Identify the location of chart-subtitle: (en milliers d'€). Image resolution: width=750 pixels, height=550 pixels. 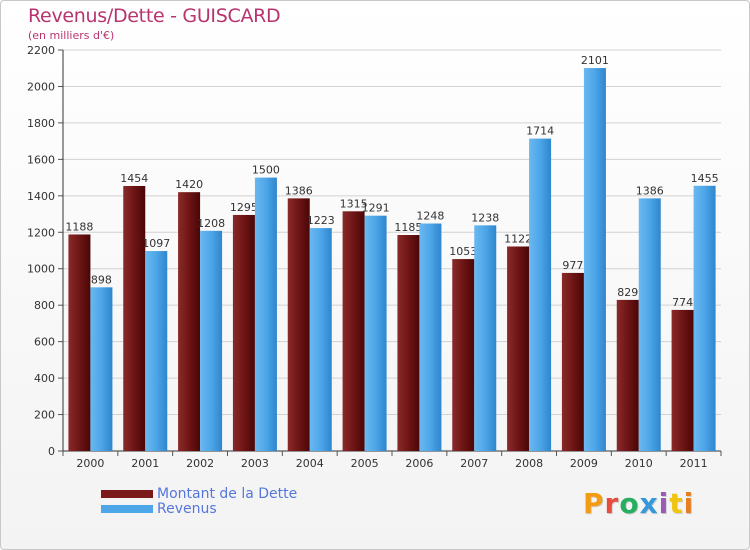
(71, 35).